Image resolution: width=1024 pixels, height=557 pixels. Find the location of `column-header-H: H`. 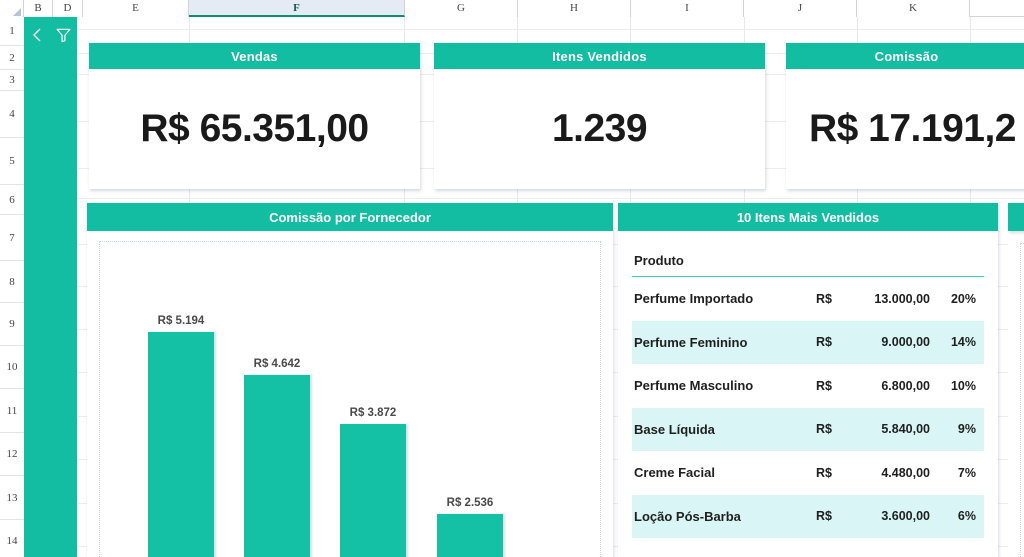

column-header-H: H is located at coordinates (574, 8).